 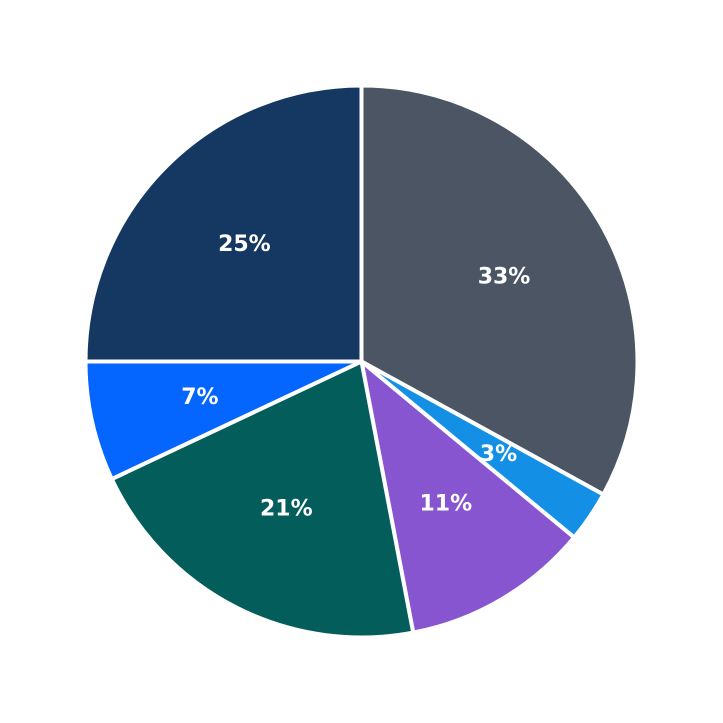 I want to click on pie-slice-label-2: 11%, so click(x=445, y=504).